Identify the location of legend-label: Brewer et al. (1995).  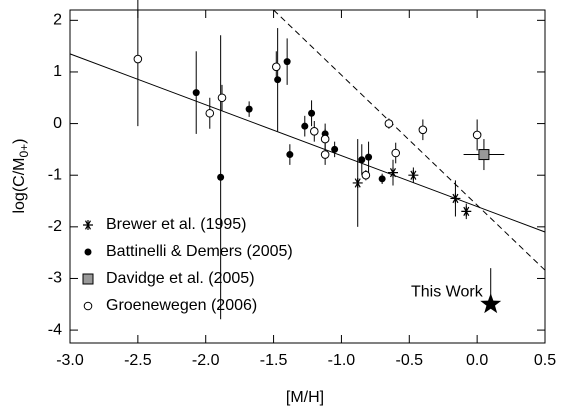
(176, 224).